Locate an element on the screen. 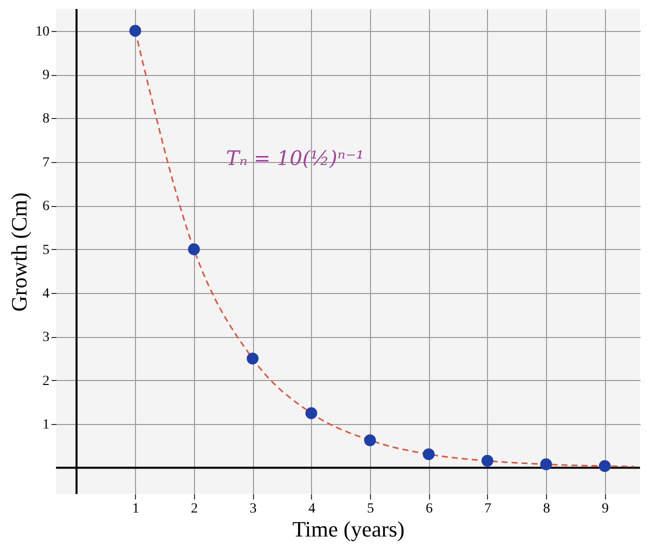 The width and height of the screenshot is (649, 548). y-tick-label: 10 is located at coordinates (43, 32).